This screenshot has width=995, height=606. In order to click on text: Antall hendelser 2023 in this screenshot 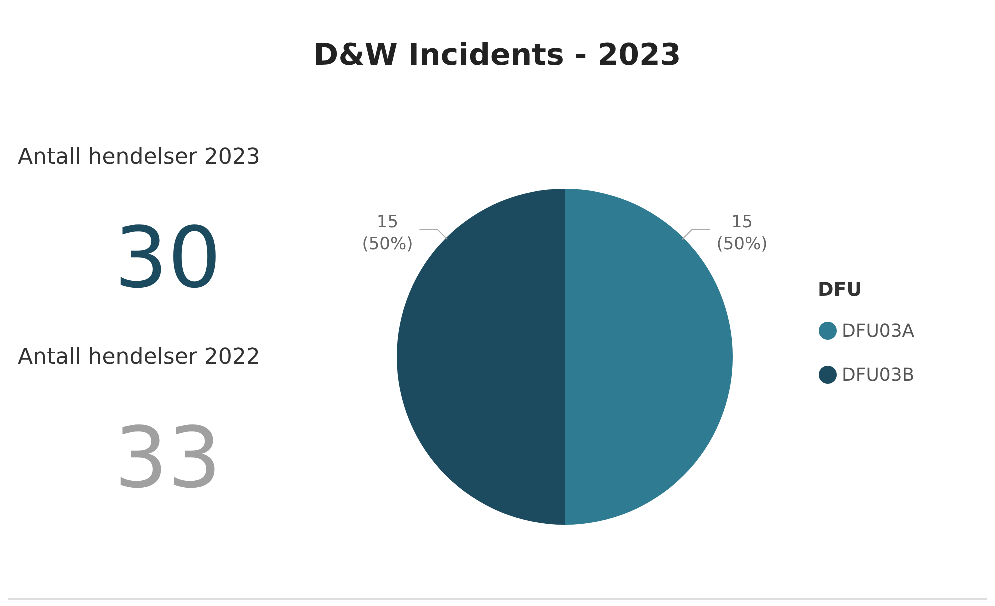, I will do `click(140, 158)`.